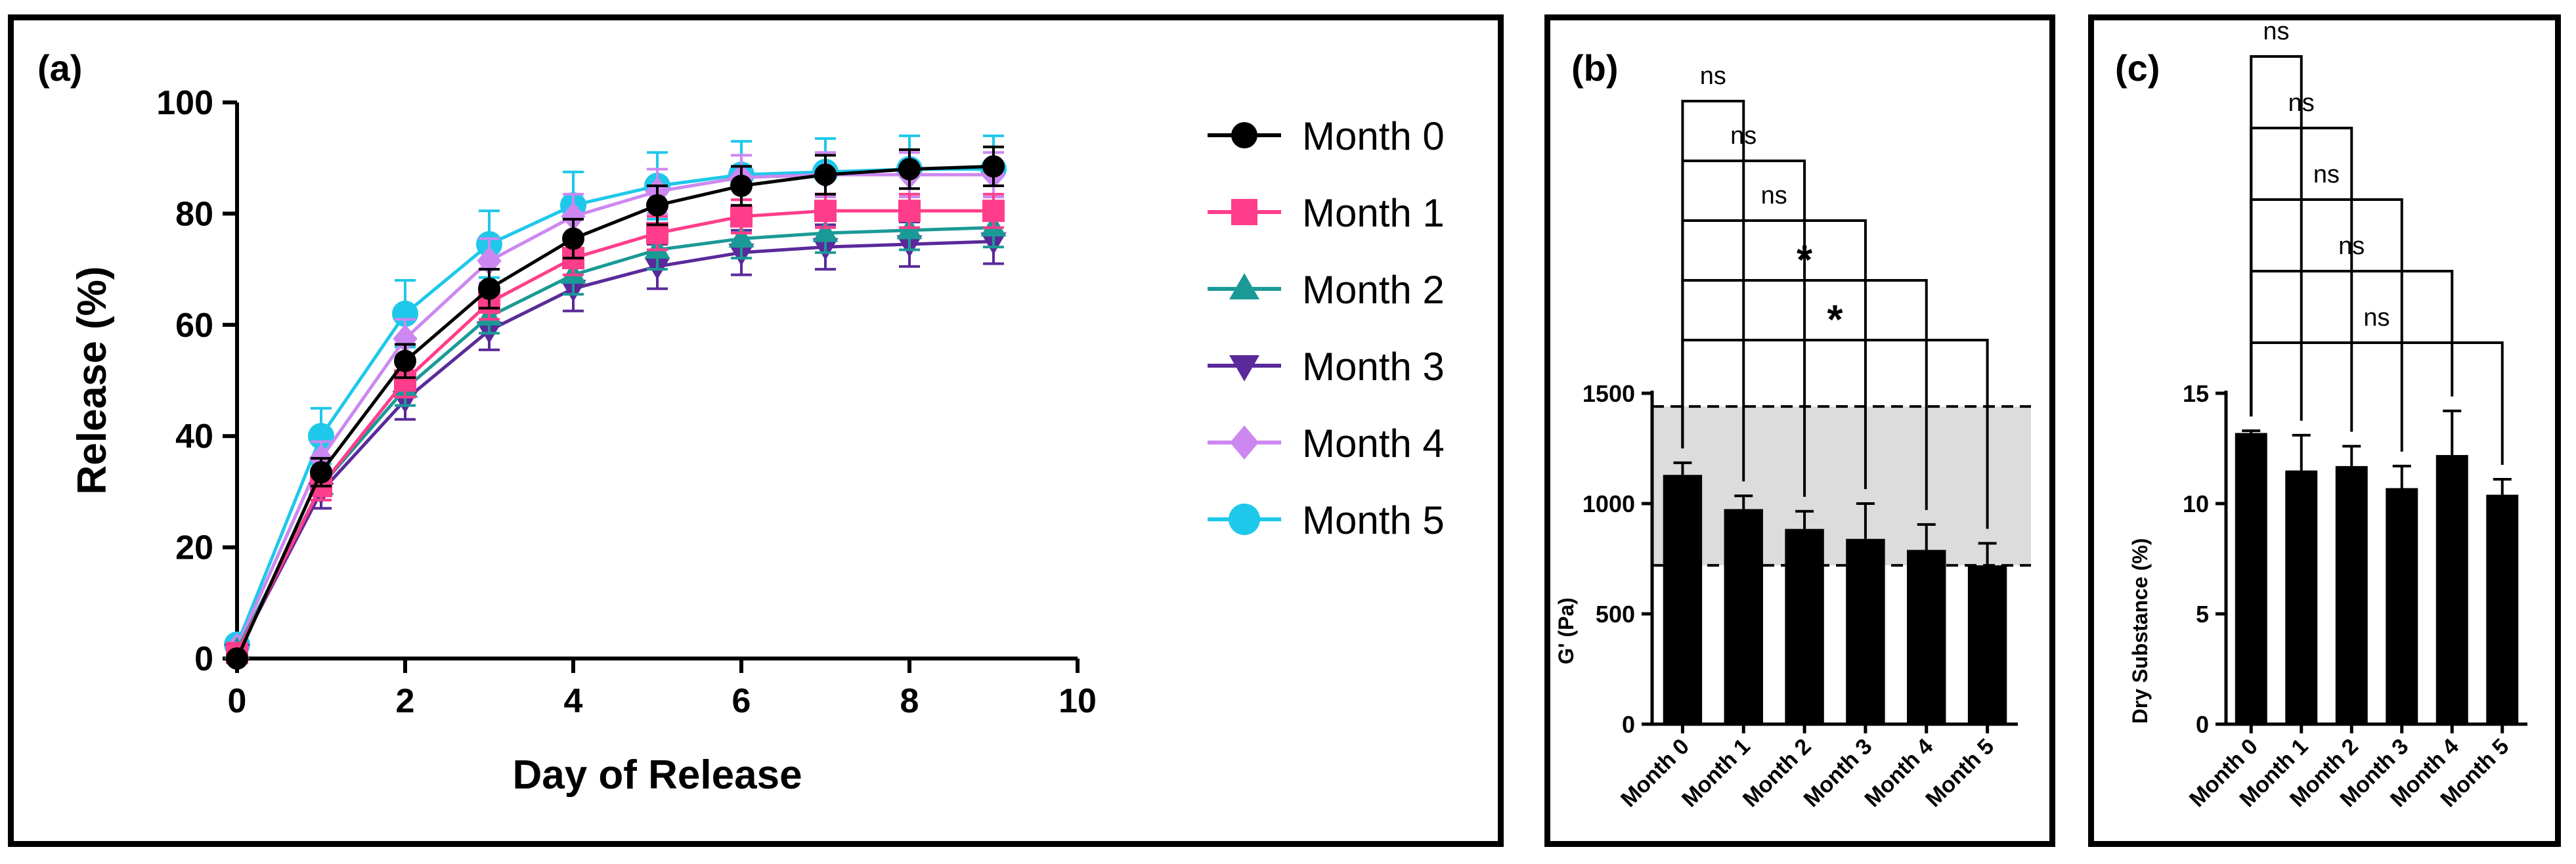 The width and height of the screenshot is (2576, 864). I want to click on legend-item: Month 5, so click(1326, 520).